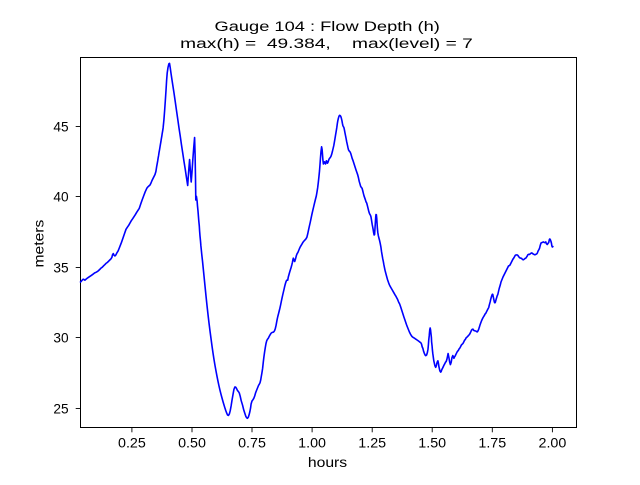 Image resolution: width=640 pixels, height=485 pixels. I want to click on svg-text: hours, so click(327, 463).